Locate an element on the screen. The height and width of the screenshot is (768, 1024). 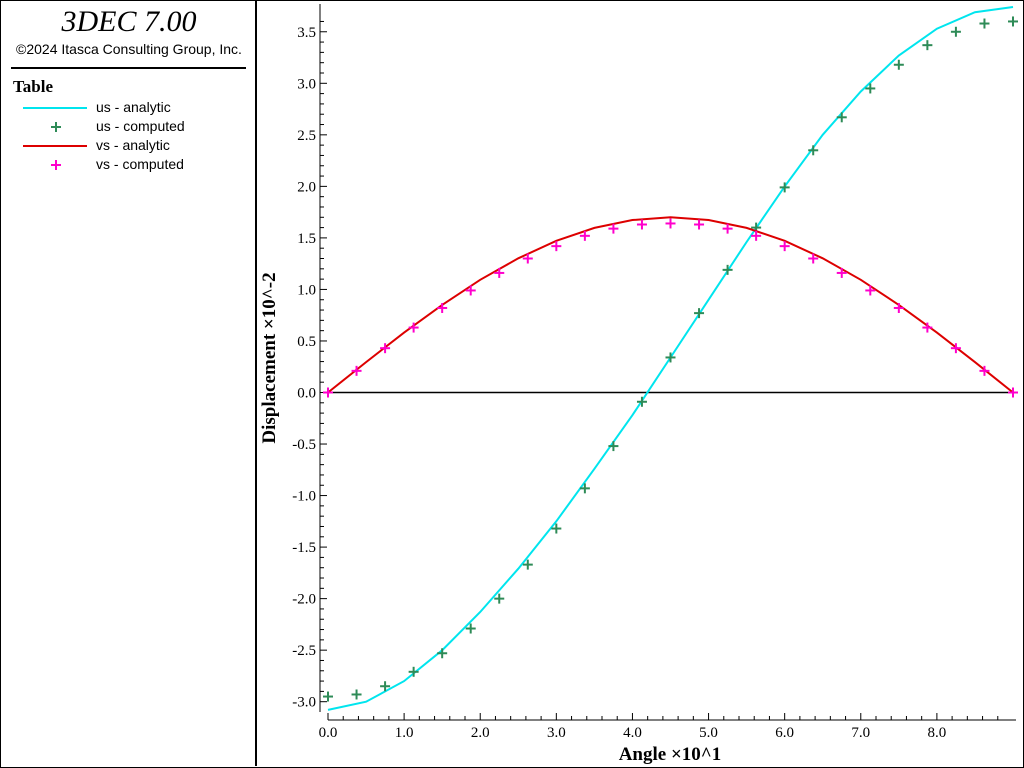
legend-item-us-analytic: us - analytic is located at coordinates (133, 107).